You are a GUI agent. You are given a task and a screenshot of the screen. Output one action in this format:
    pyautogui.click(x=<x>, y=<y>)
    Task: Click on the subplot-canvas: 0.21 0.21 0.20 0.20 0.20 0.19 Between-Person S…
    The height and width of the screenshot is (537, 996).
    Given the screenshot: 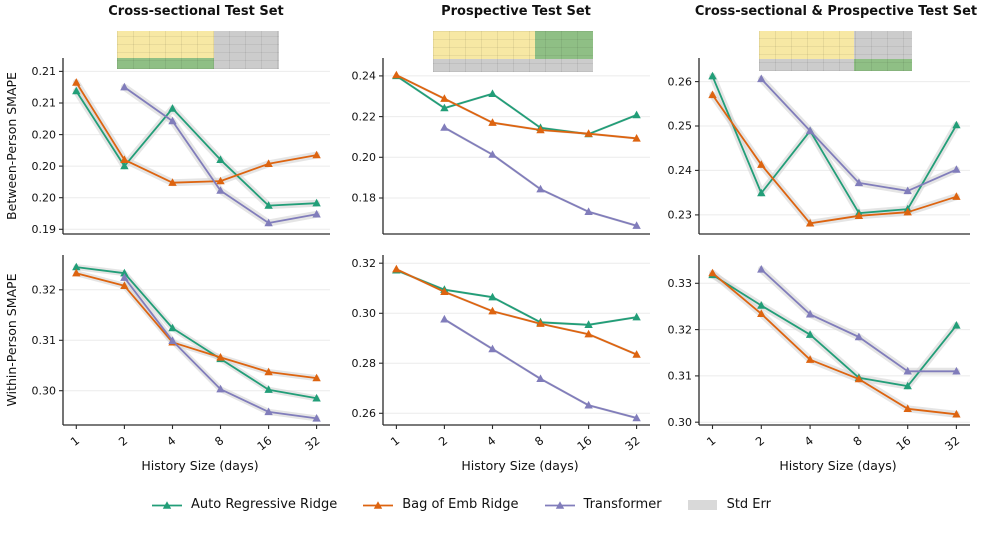 What is the action you would take?
    pyautogui.click(x=167, y=147)
    